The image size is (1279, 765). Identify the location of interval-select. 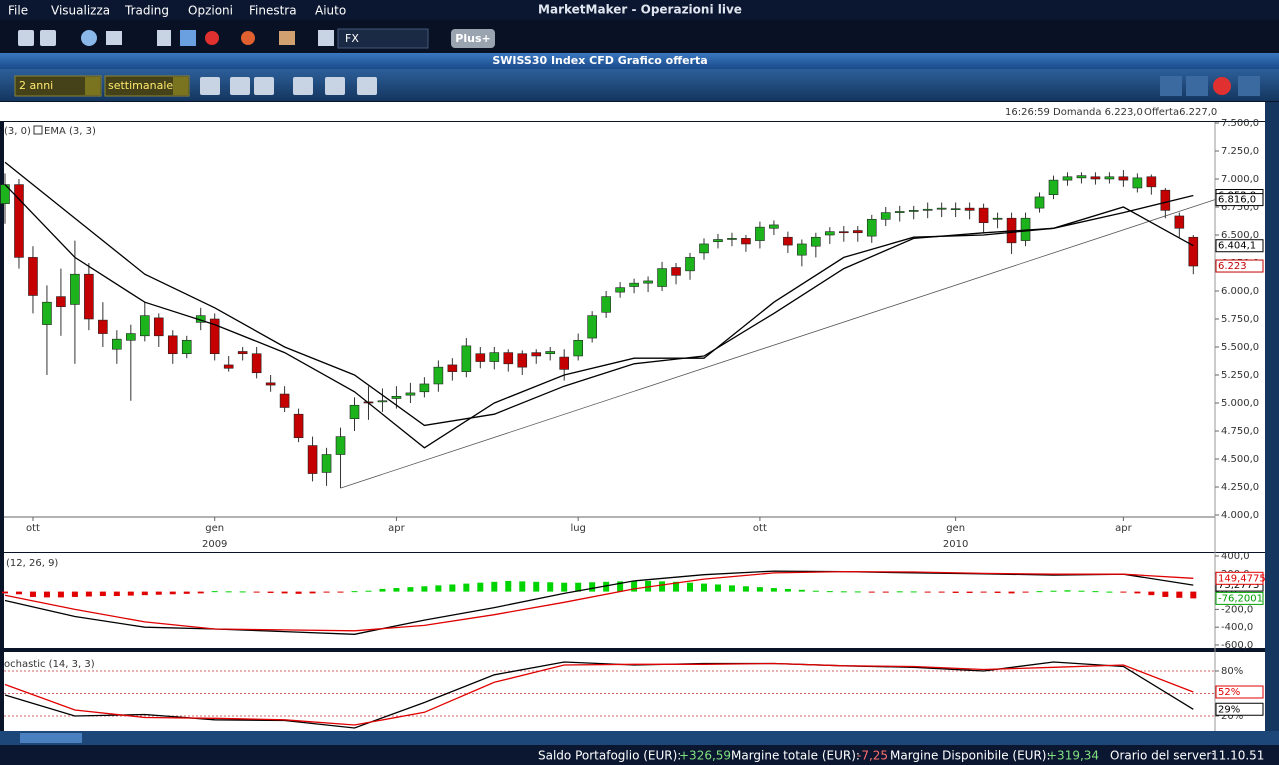
(147, 86).